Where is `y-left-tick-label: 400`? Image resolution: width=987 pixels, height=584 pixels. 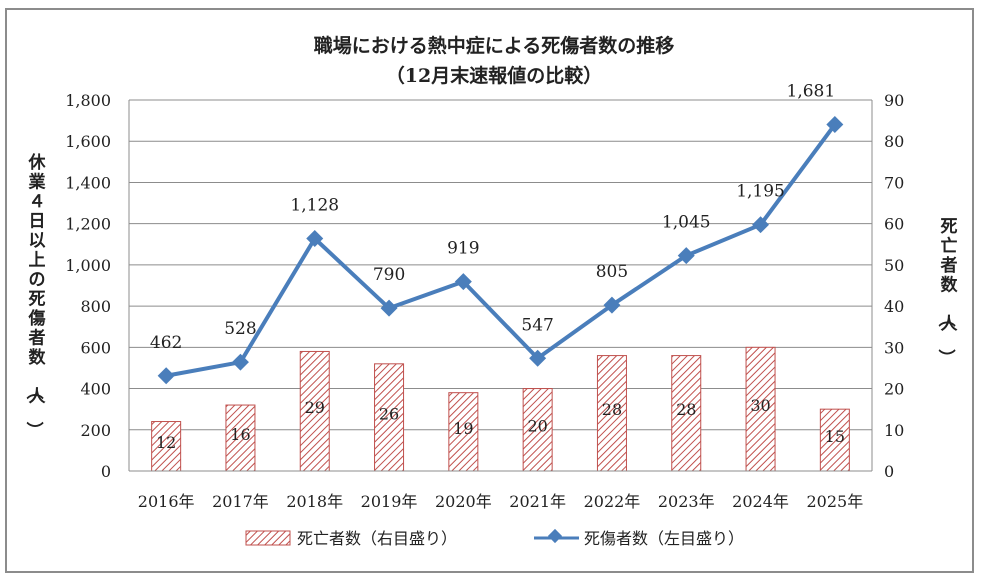
y-left-tick-label: 400 is located at coordinates (95, 389).